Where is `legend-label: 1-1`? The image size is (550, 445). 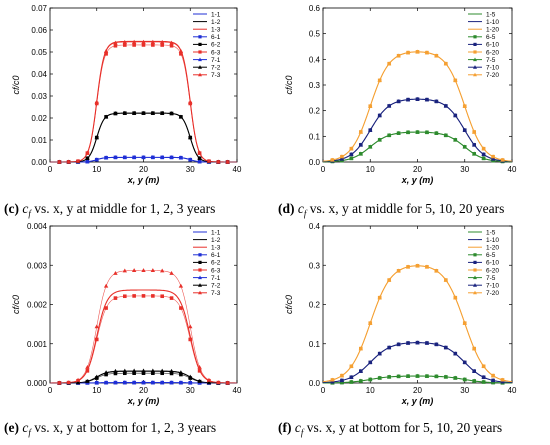
legend-label: 1-1 is located at coordinates (216, 14).